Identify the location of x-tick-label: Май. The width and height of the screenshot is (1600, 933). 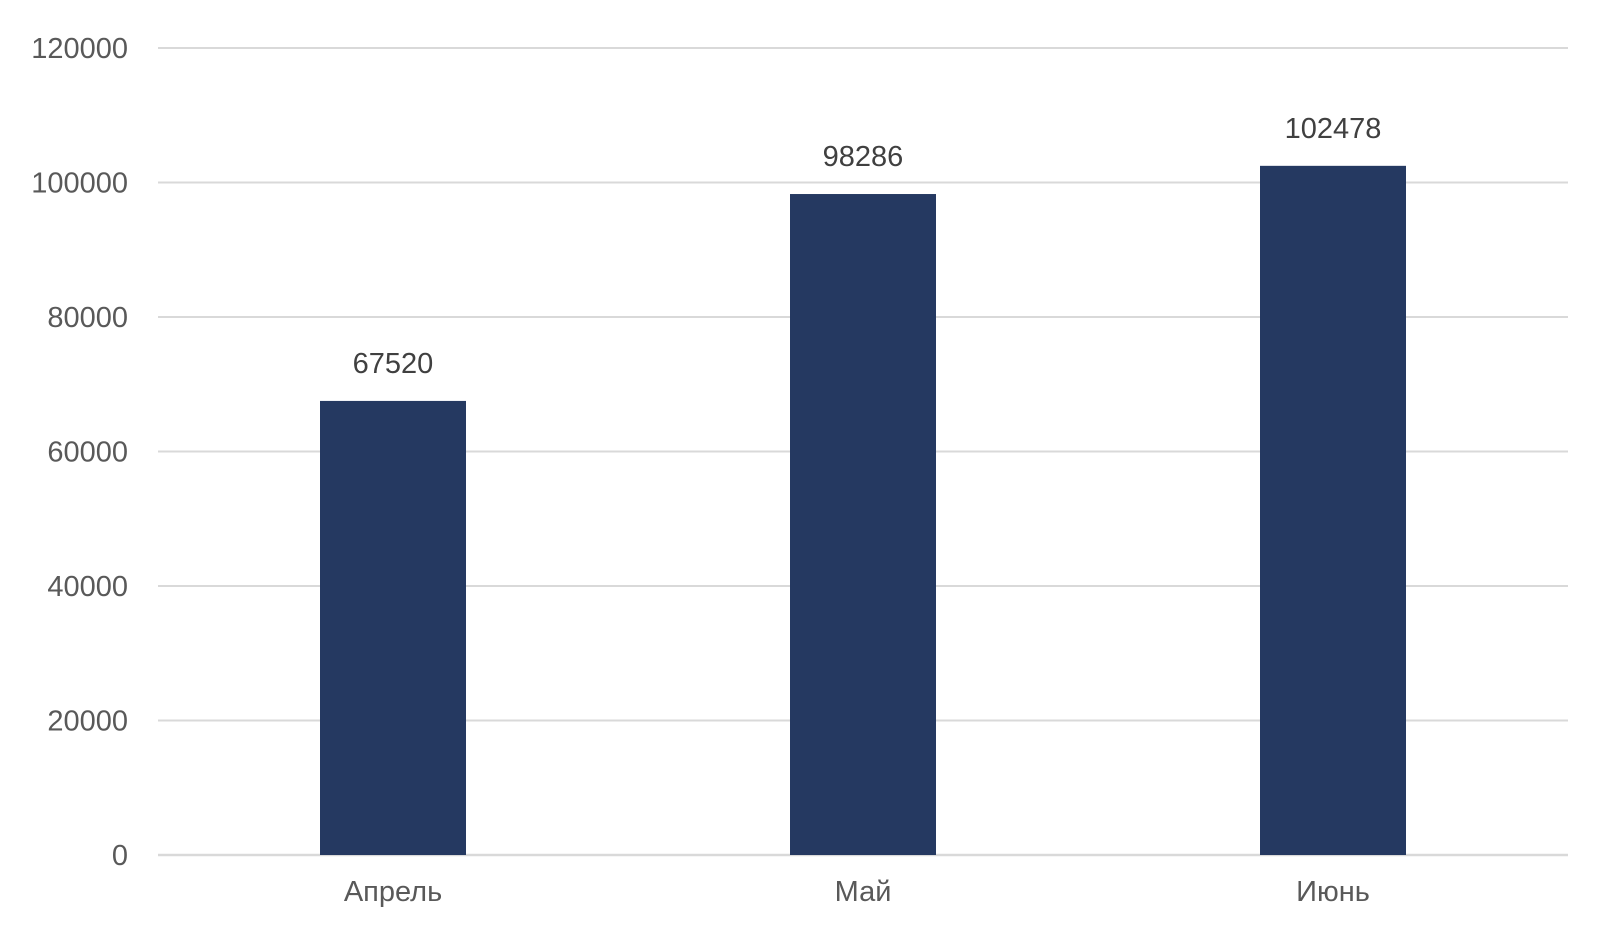
(863, 892).